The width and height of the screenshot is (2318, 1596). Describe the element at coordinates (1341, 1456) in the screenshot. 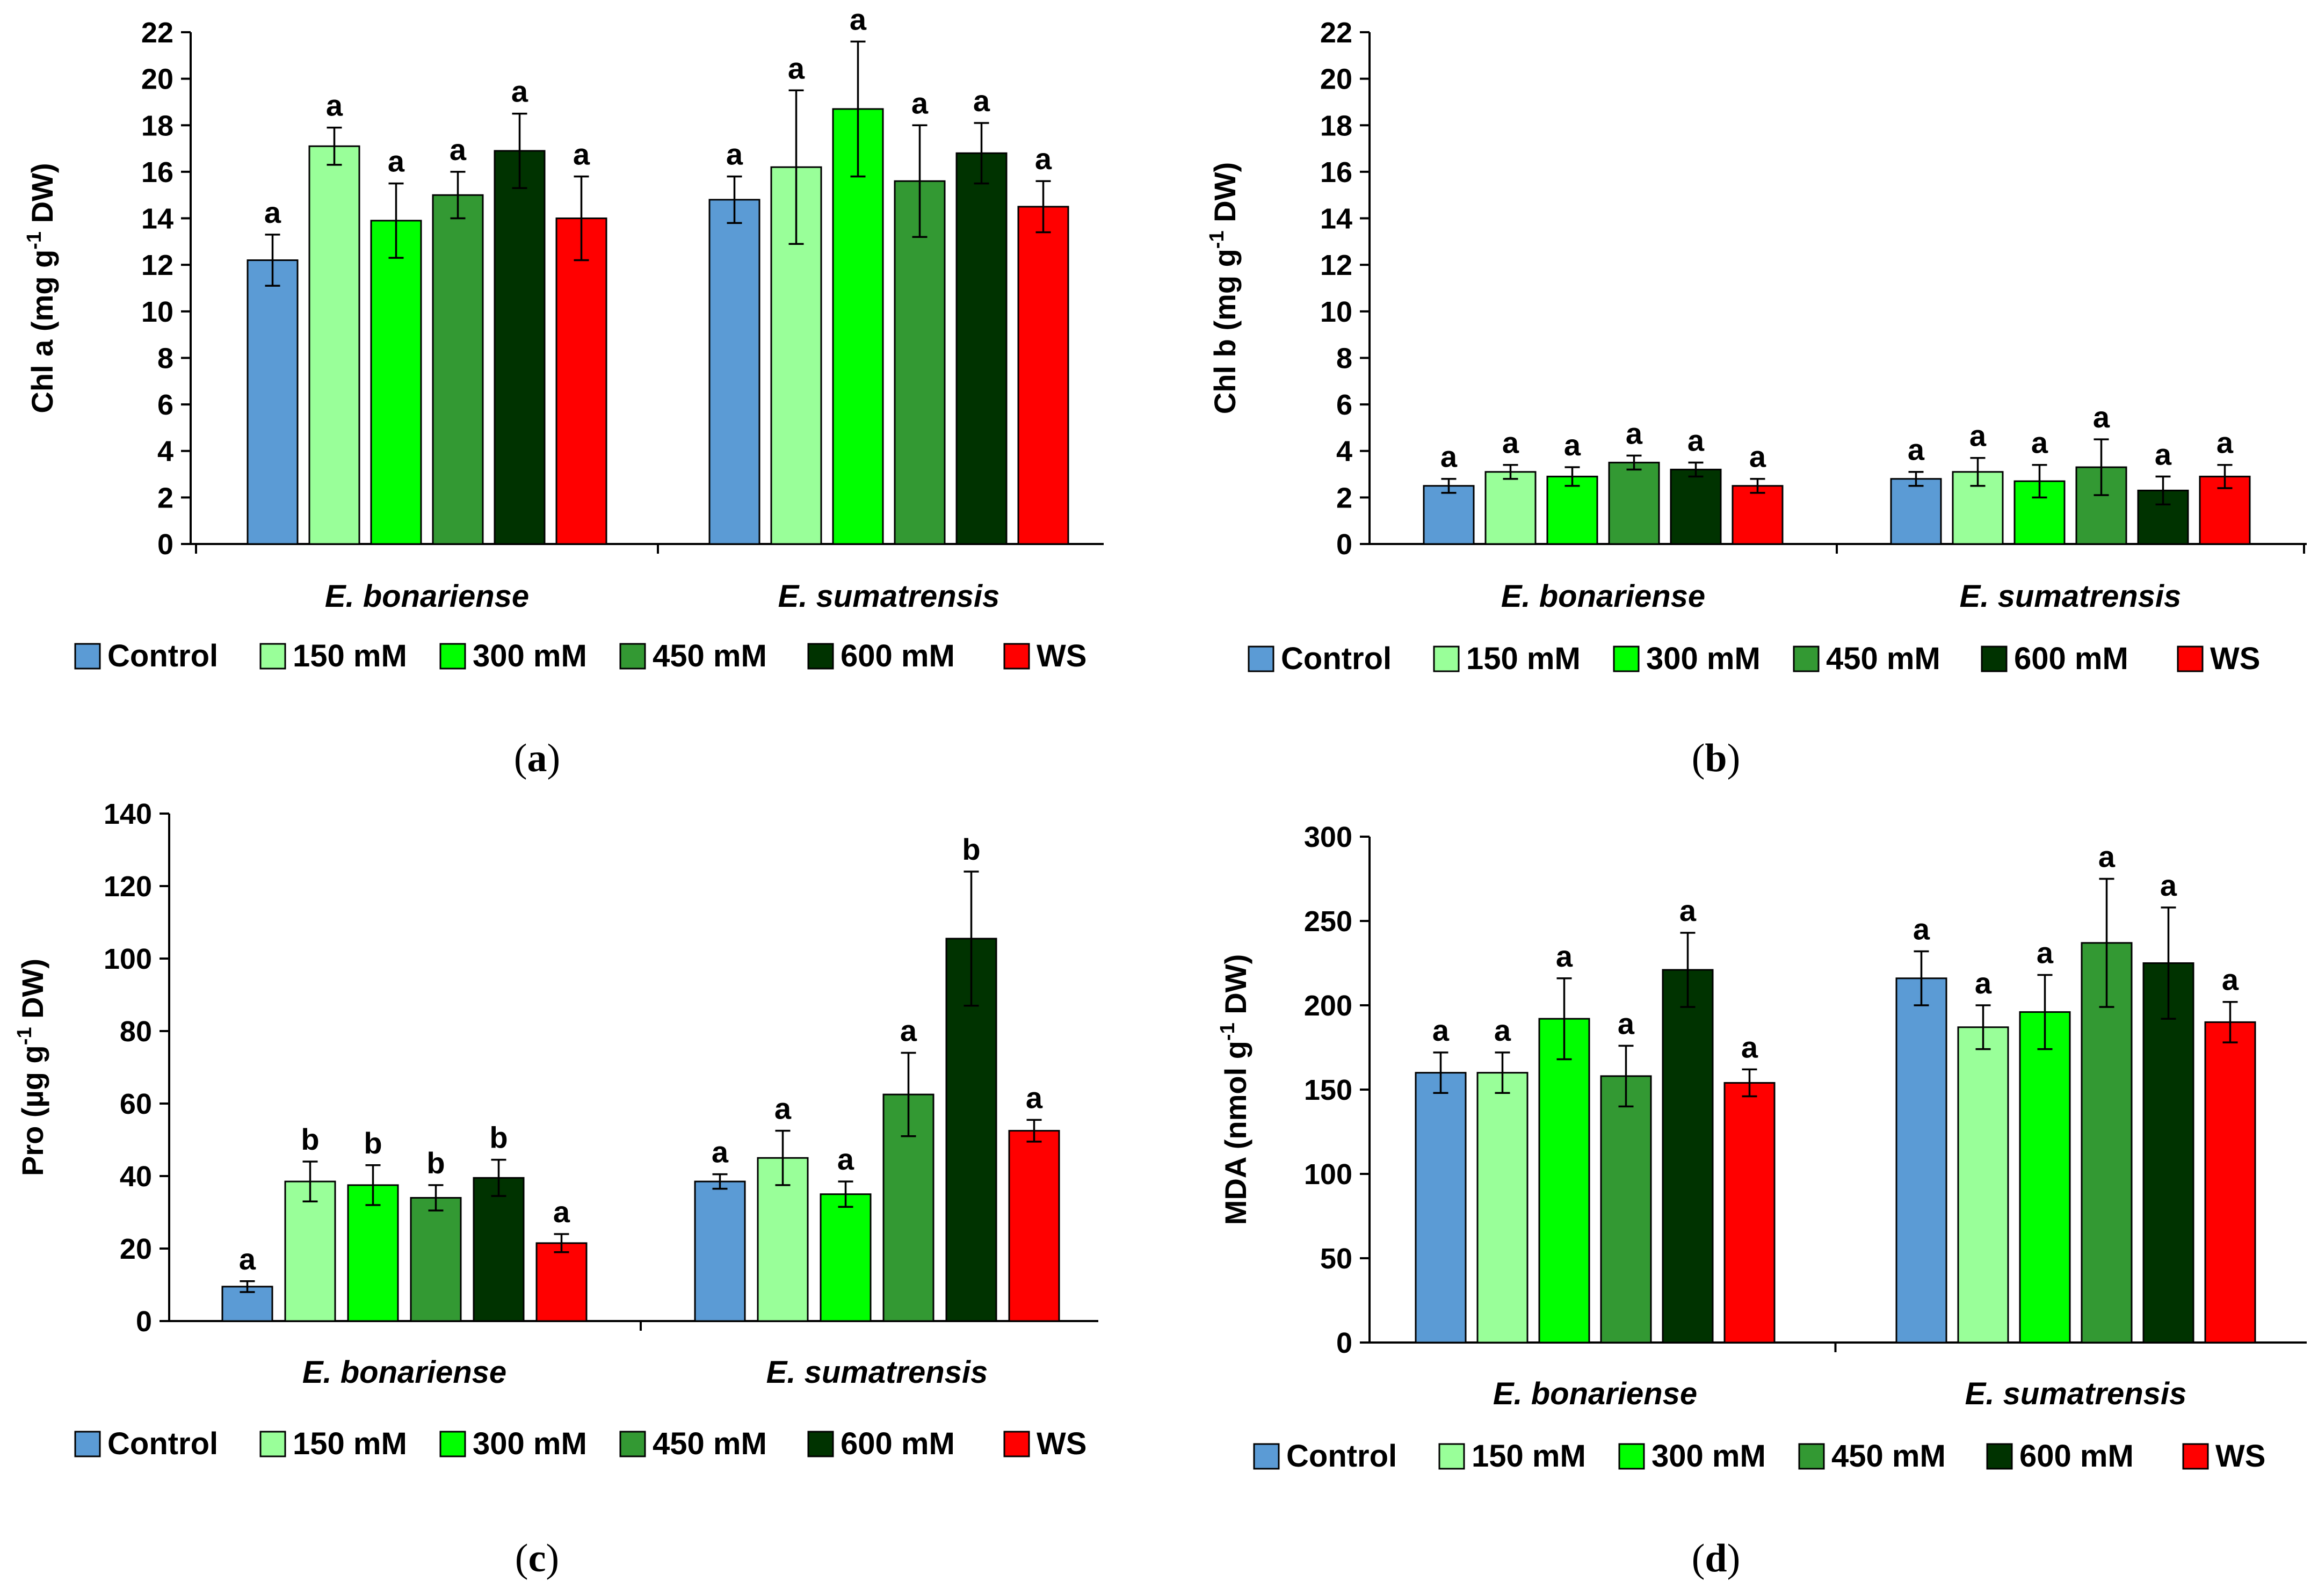

I see `panel-d-legend-label: Control` at that location.